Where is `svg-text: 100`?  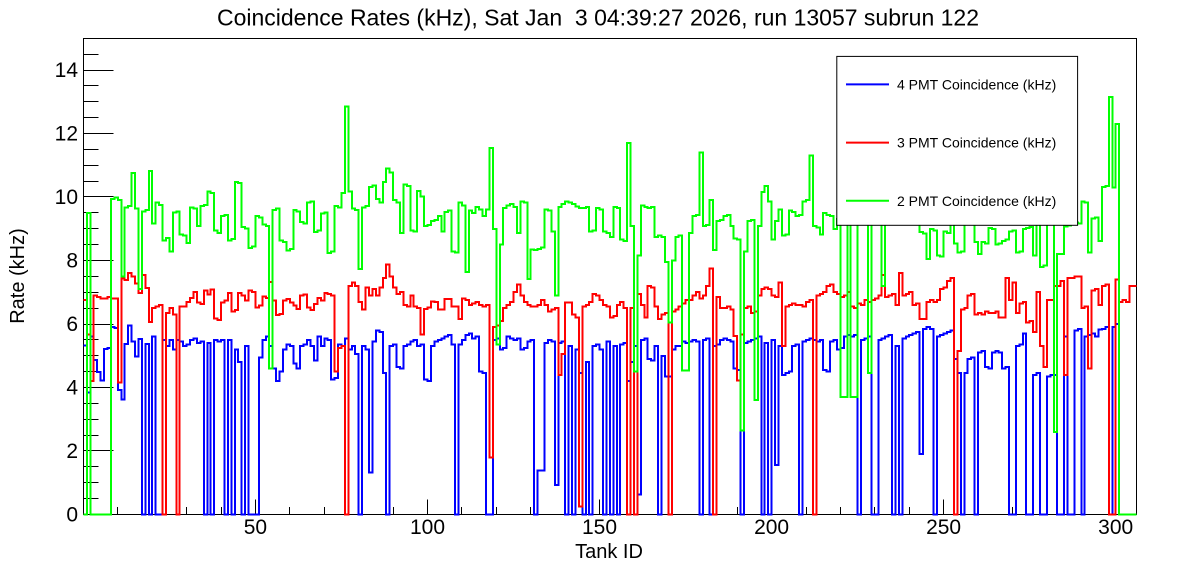
svg-text: 100 is located at coordinates (427, 527).